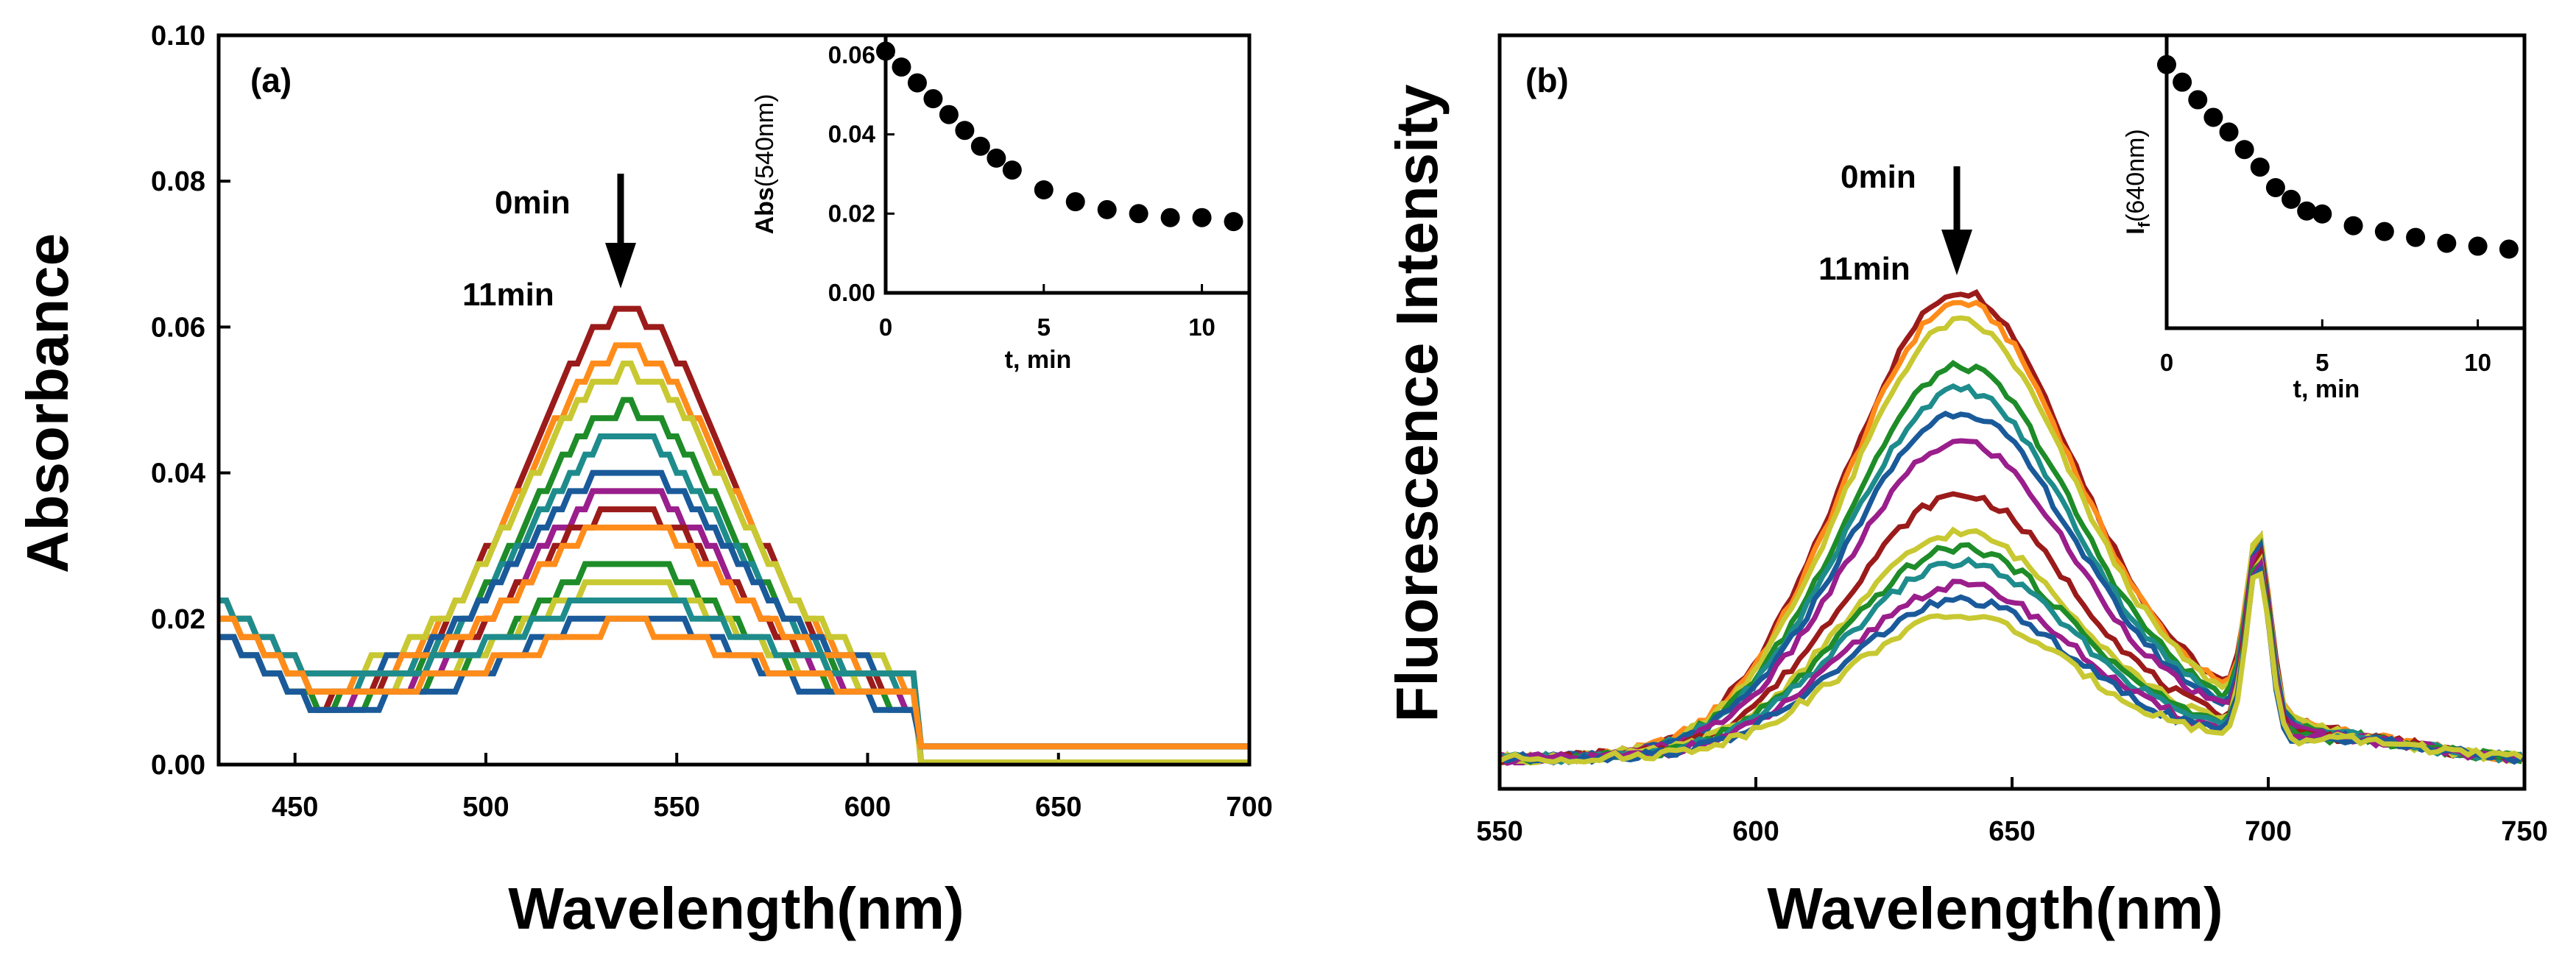 The image size is (2576, 964). Describe the element at coordinates (851, 55) in the screenshot. I see `panel-a-inset-ytick-label: 0.06` at that location.